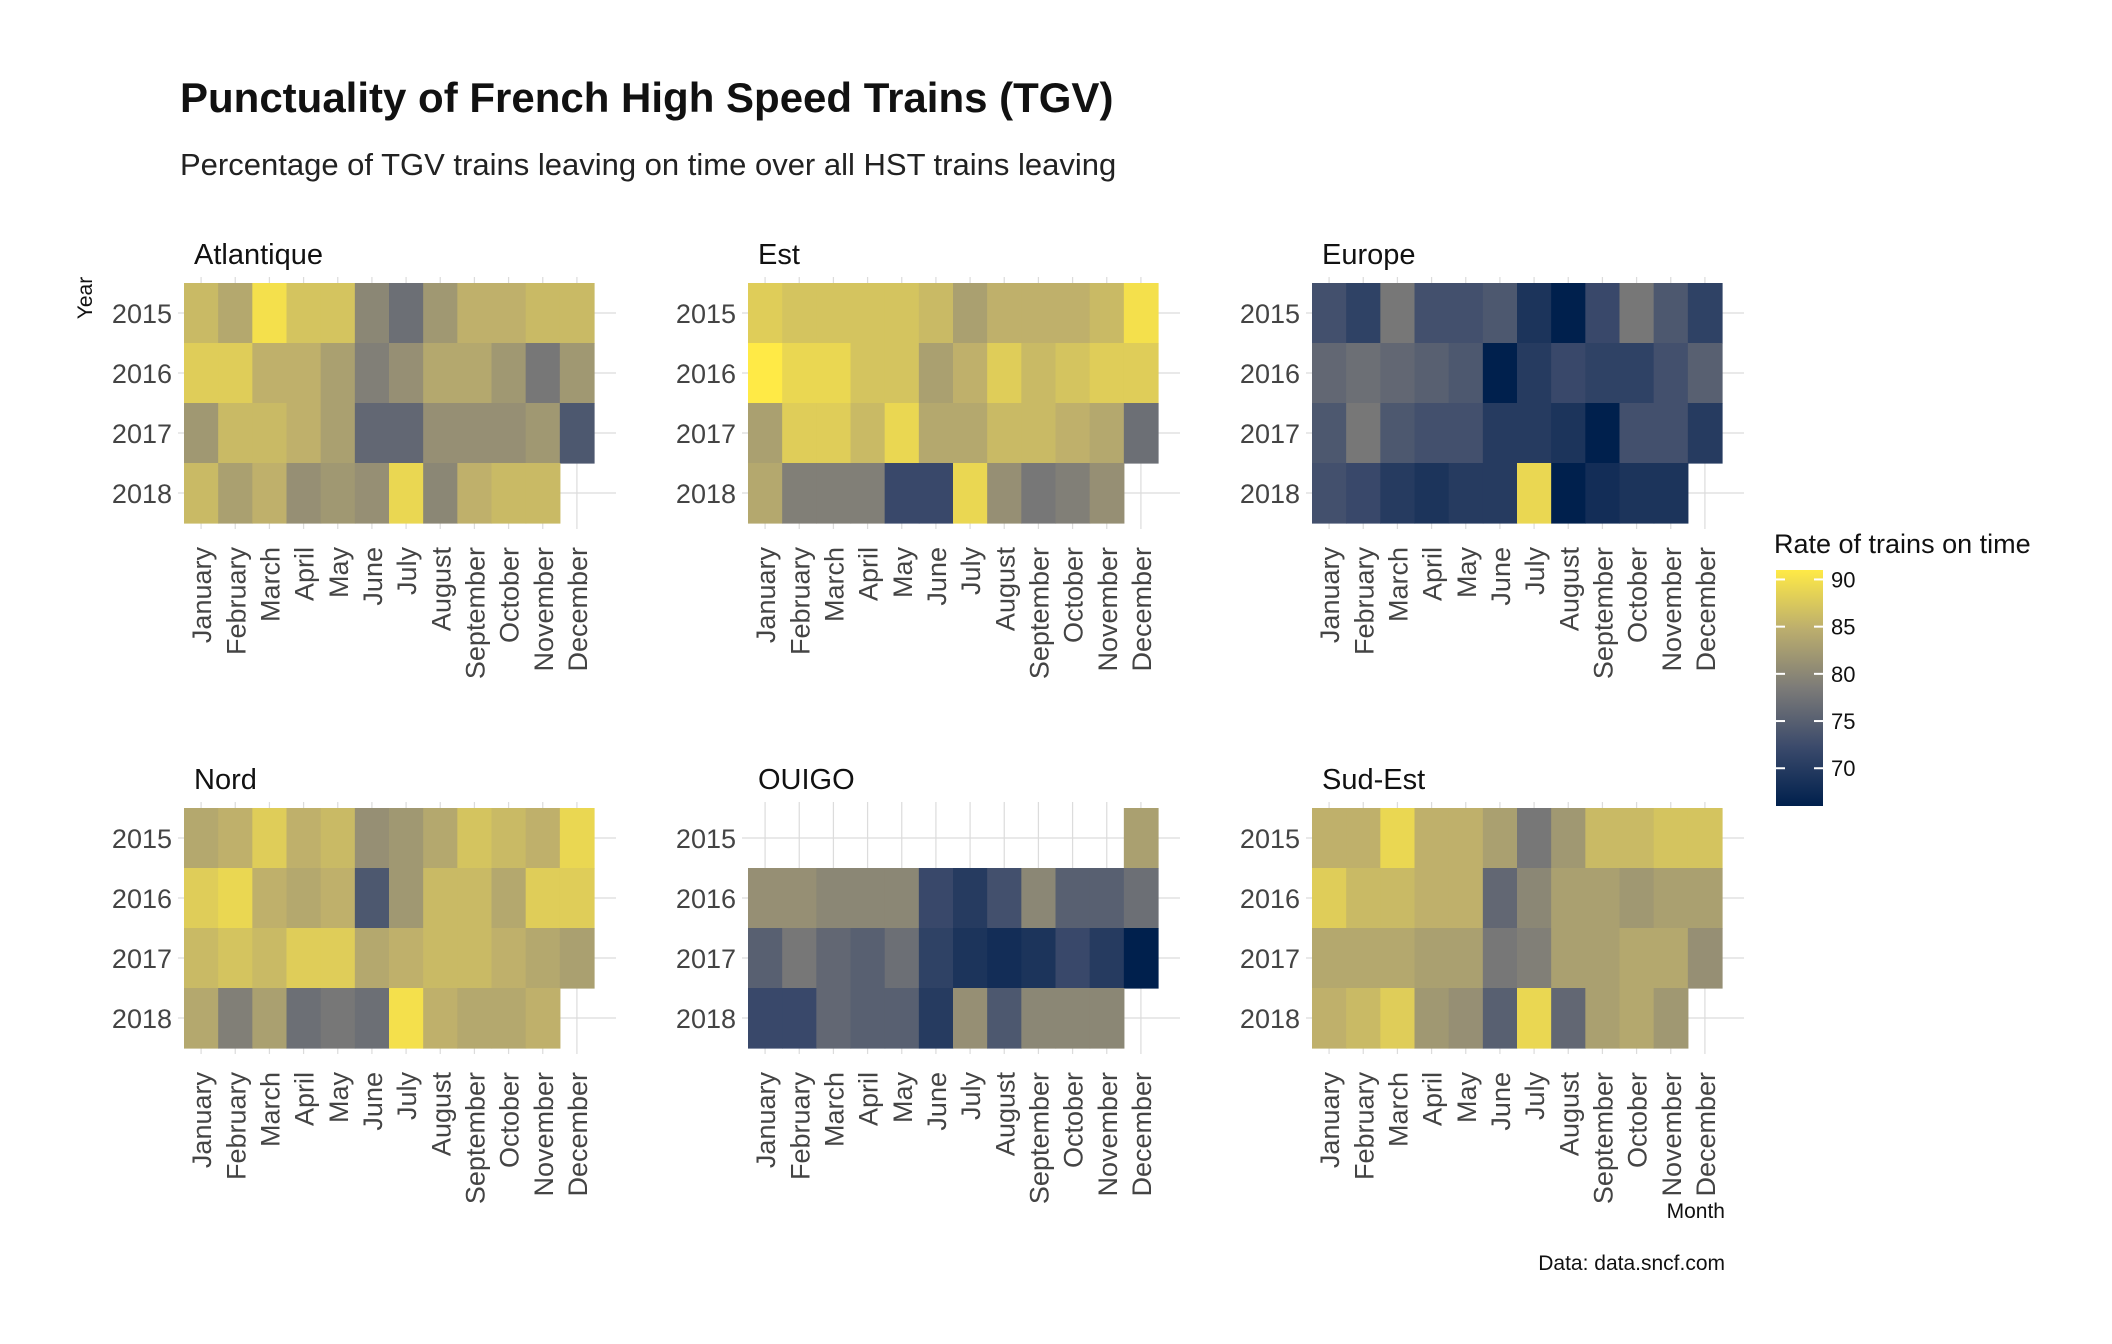  Describe the element at coordinates (1270, 494) in the screenshot. I see `y-tick-label: 2018` at that location.